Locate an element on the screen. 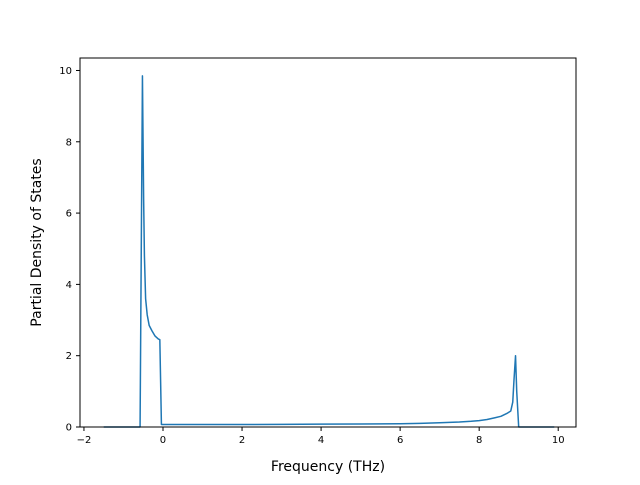 Image resolution: width=640 pixels, height=485 pixels. x-tick-label: −2 is located at coordinates (84, 440).